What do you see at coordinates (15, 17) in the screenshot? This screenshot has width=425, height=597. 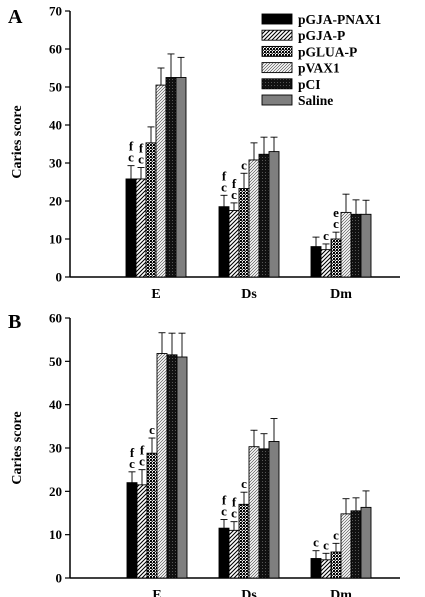 I see `panel-letter-a: A` at bounding box center [15, 17].